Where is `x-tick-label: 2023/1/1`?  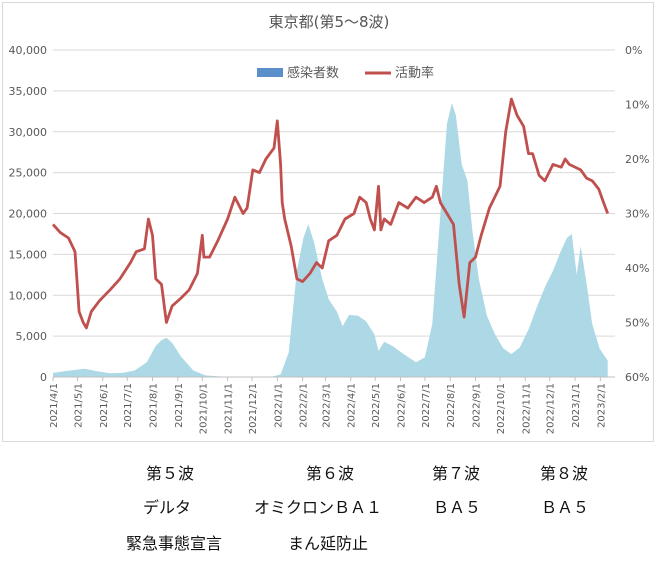 x-tick-label: 2023/1/1 is located at coordinates (576, 405).